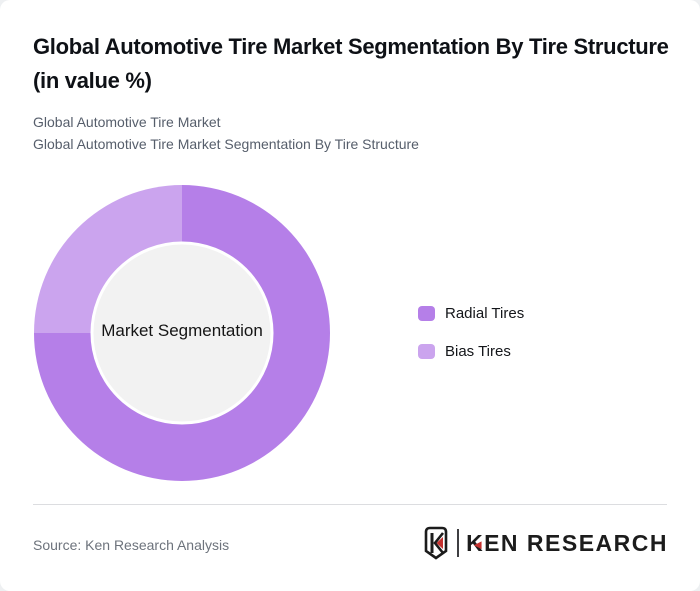 This screenshot has height=591, width=700. I want to click on logo-wordmark: K ◄ EN RESEARCH, so click(567, 543).